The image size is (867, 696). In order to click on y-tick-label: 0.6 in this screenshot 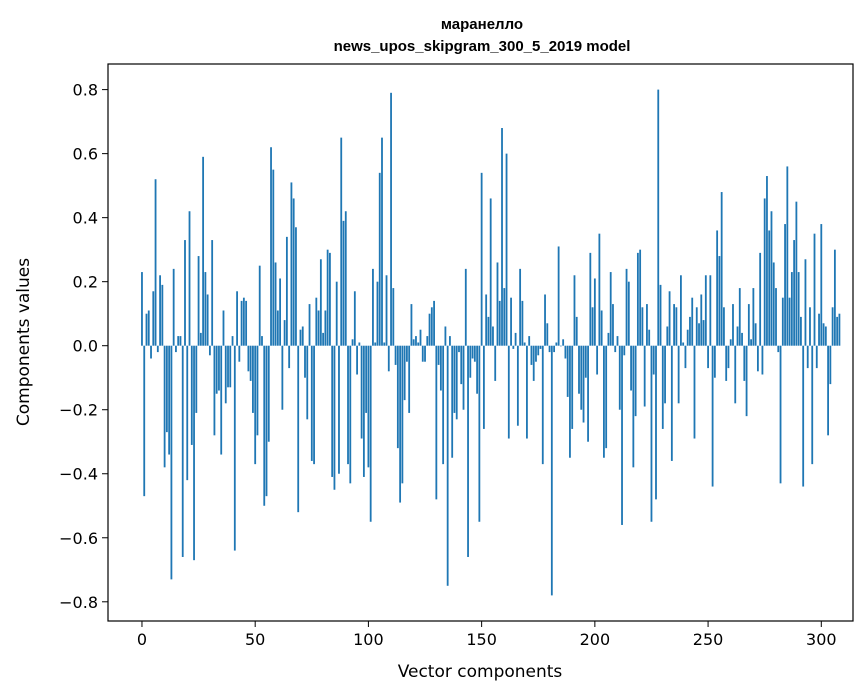, I will do `click(85, 154)`.